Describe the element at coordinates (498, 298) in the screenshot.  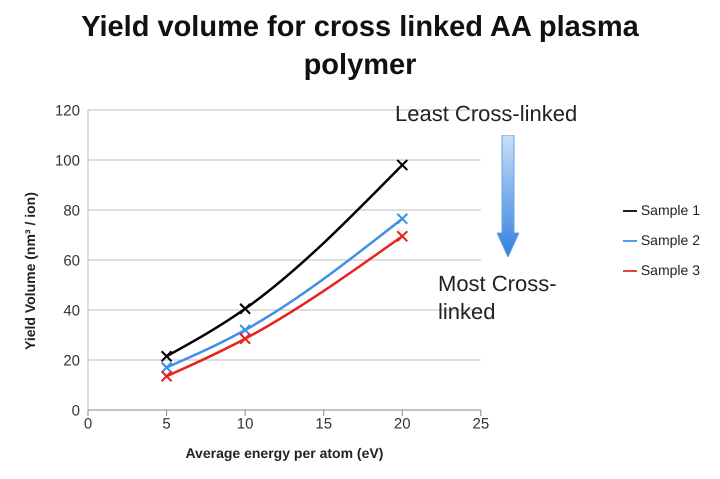
I see `annotation: Most Cross-linked` at that location.